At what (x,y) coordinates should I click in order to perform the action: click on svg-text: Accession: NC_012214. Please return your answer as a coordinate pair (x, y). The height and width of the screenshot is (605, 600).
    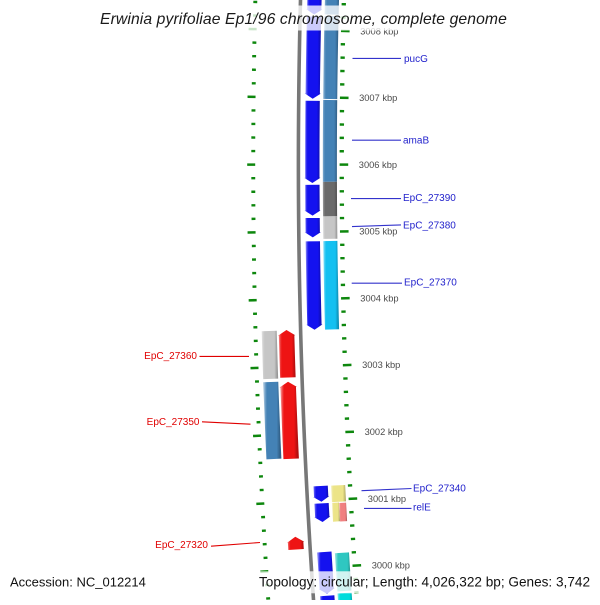
    Looking at the image, I should click on (78, 582).